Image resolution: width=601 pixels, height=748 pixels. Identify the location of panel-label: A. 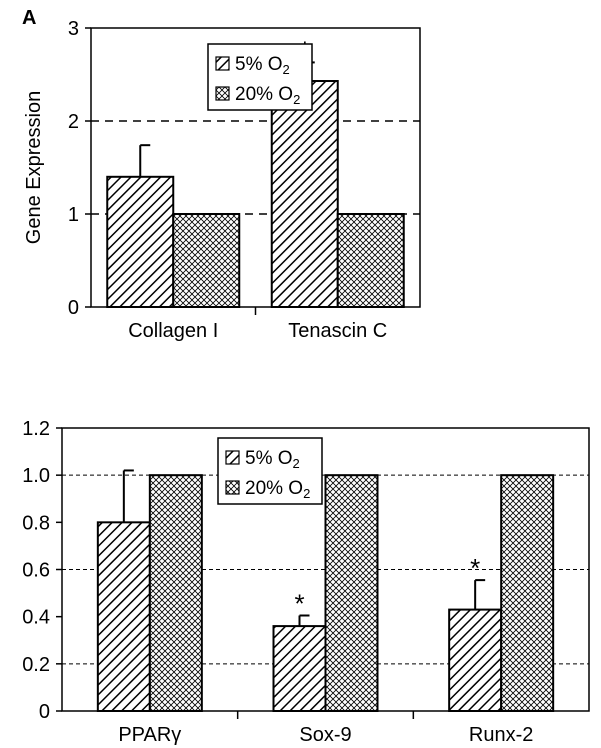
(29, 18).